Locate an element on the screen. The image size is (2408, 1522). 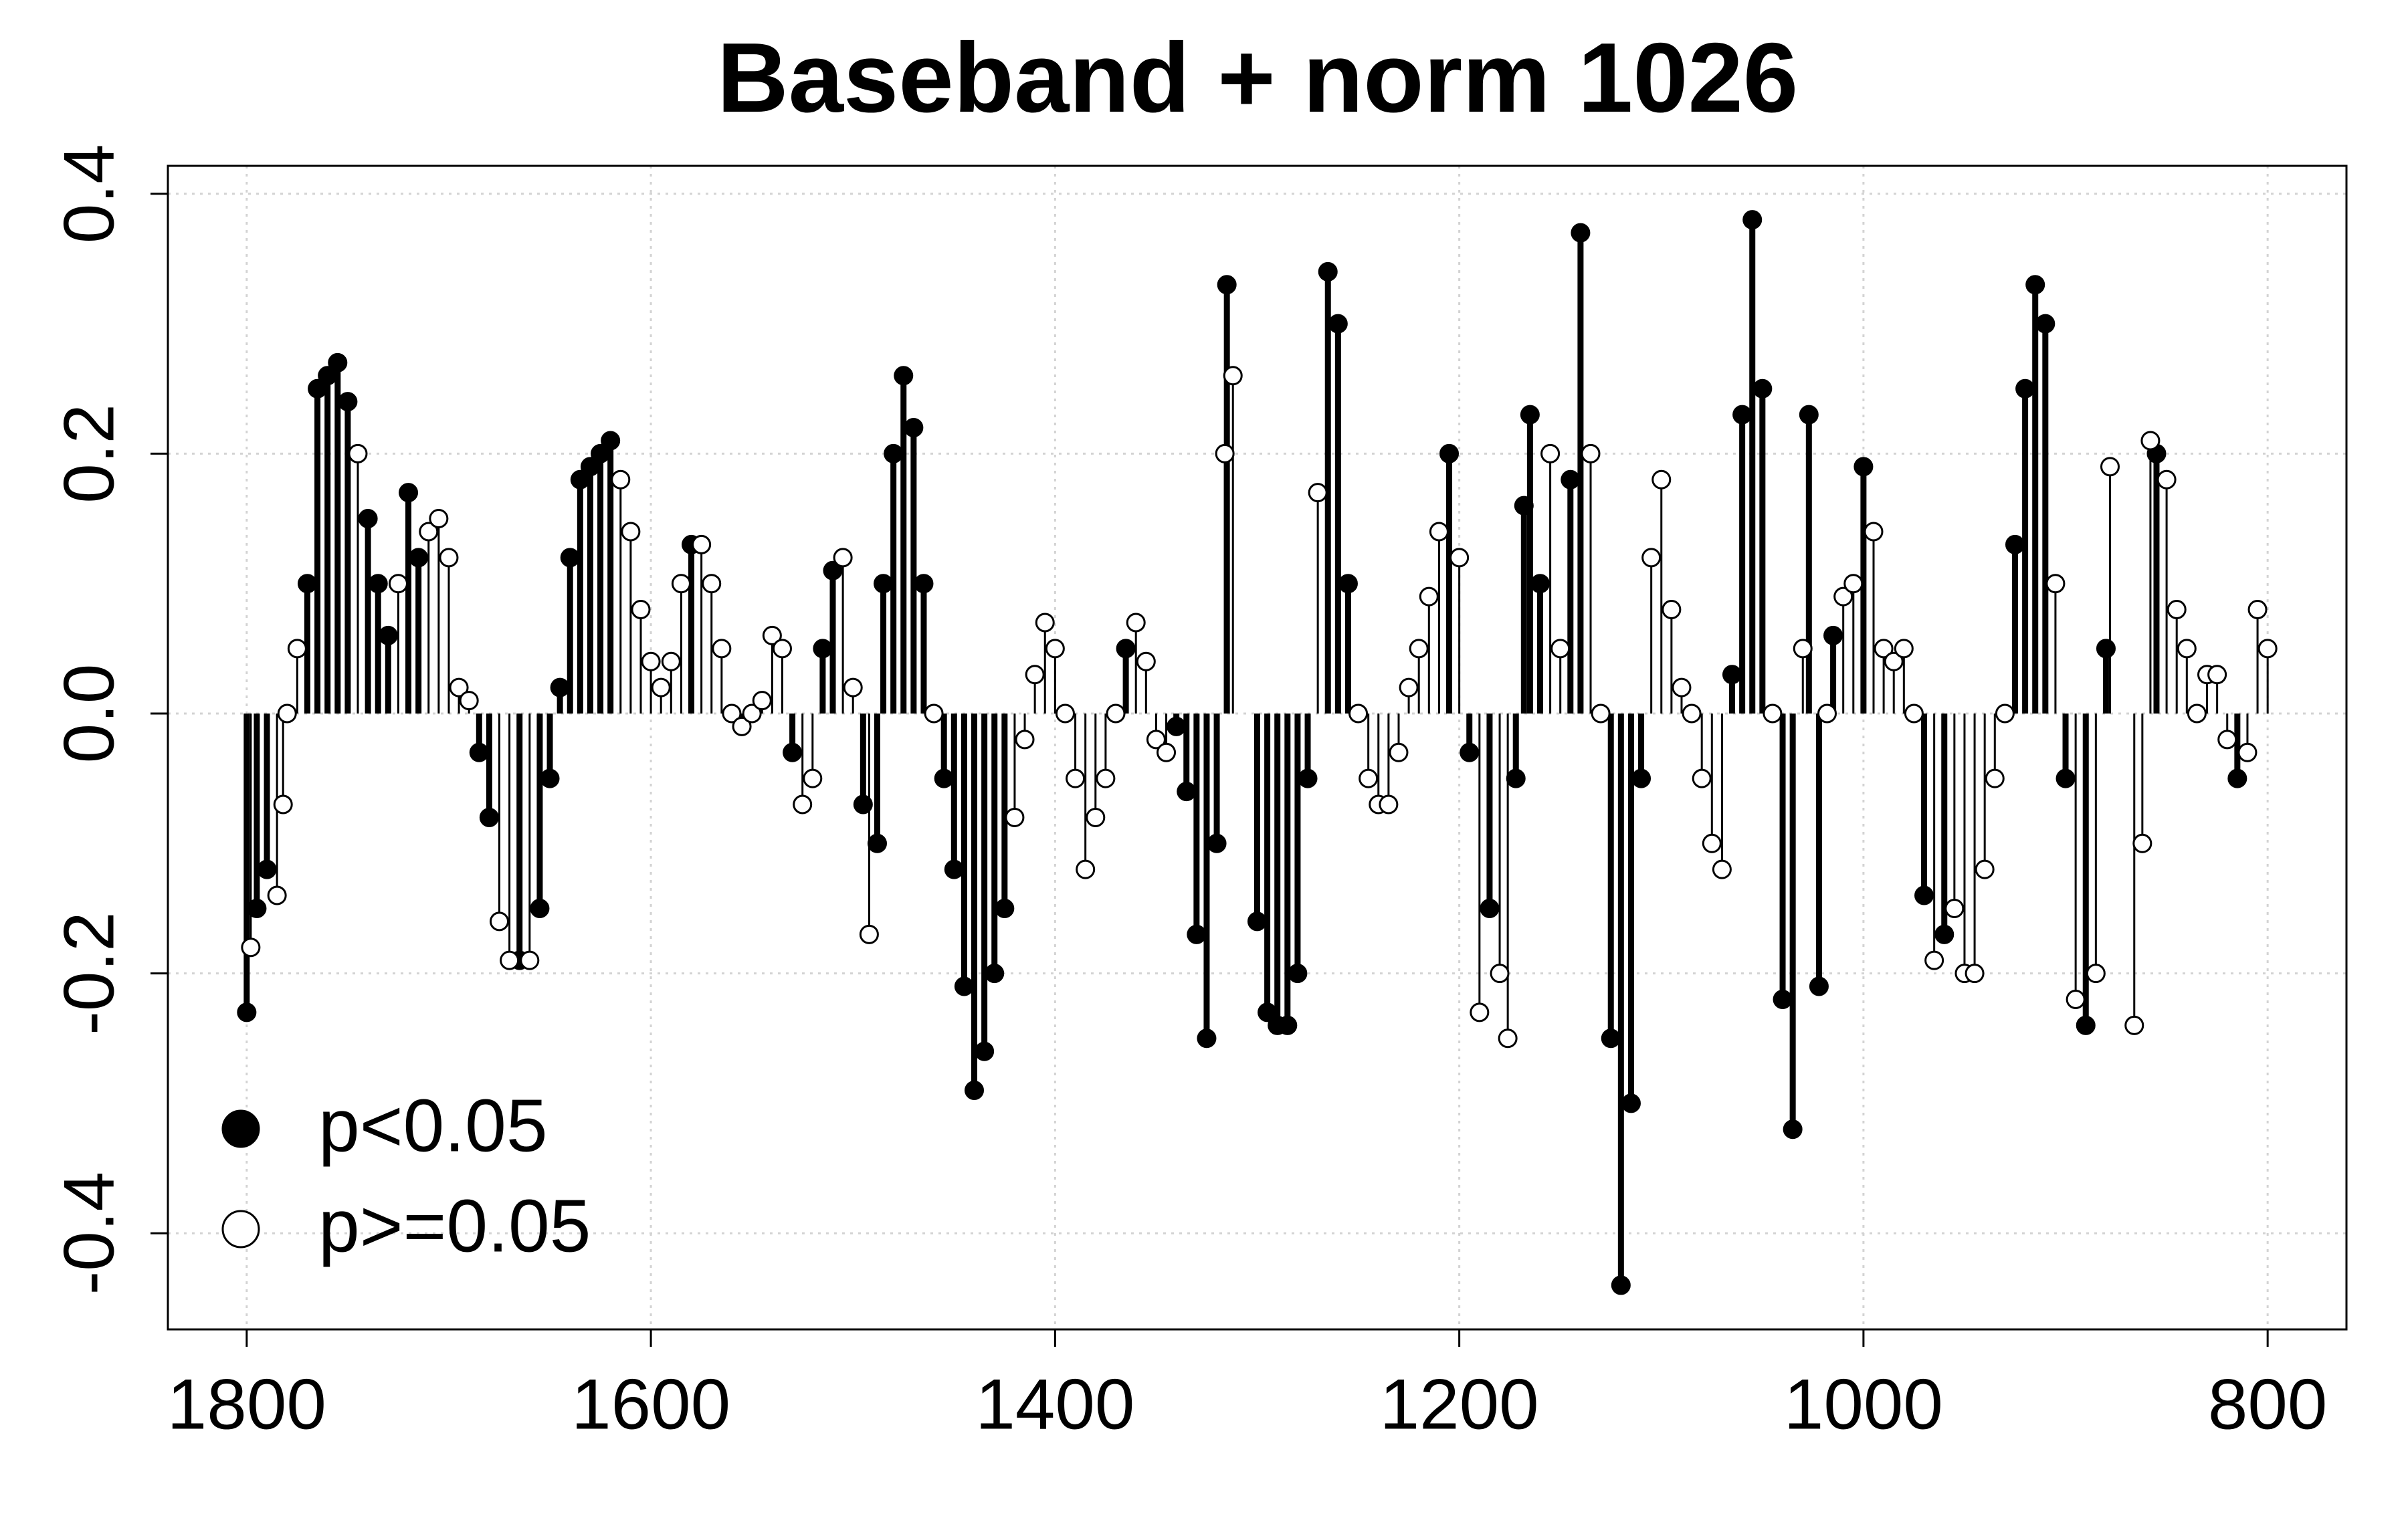
legend-marker is located at coordinates (240, 1229).